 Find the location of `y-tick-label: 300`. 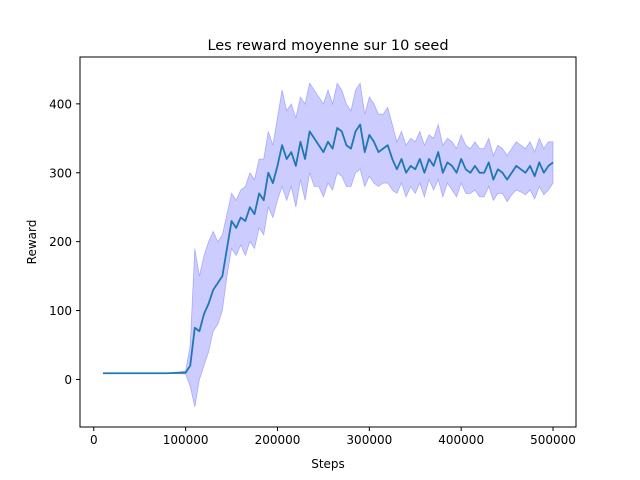

y-tick-label: 300 is located at coordinates (60, 173).